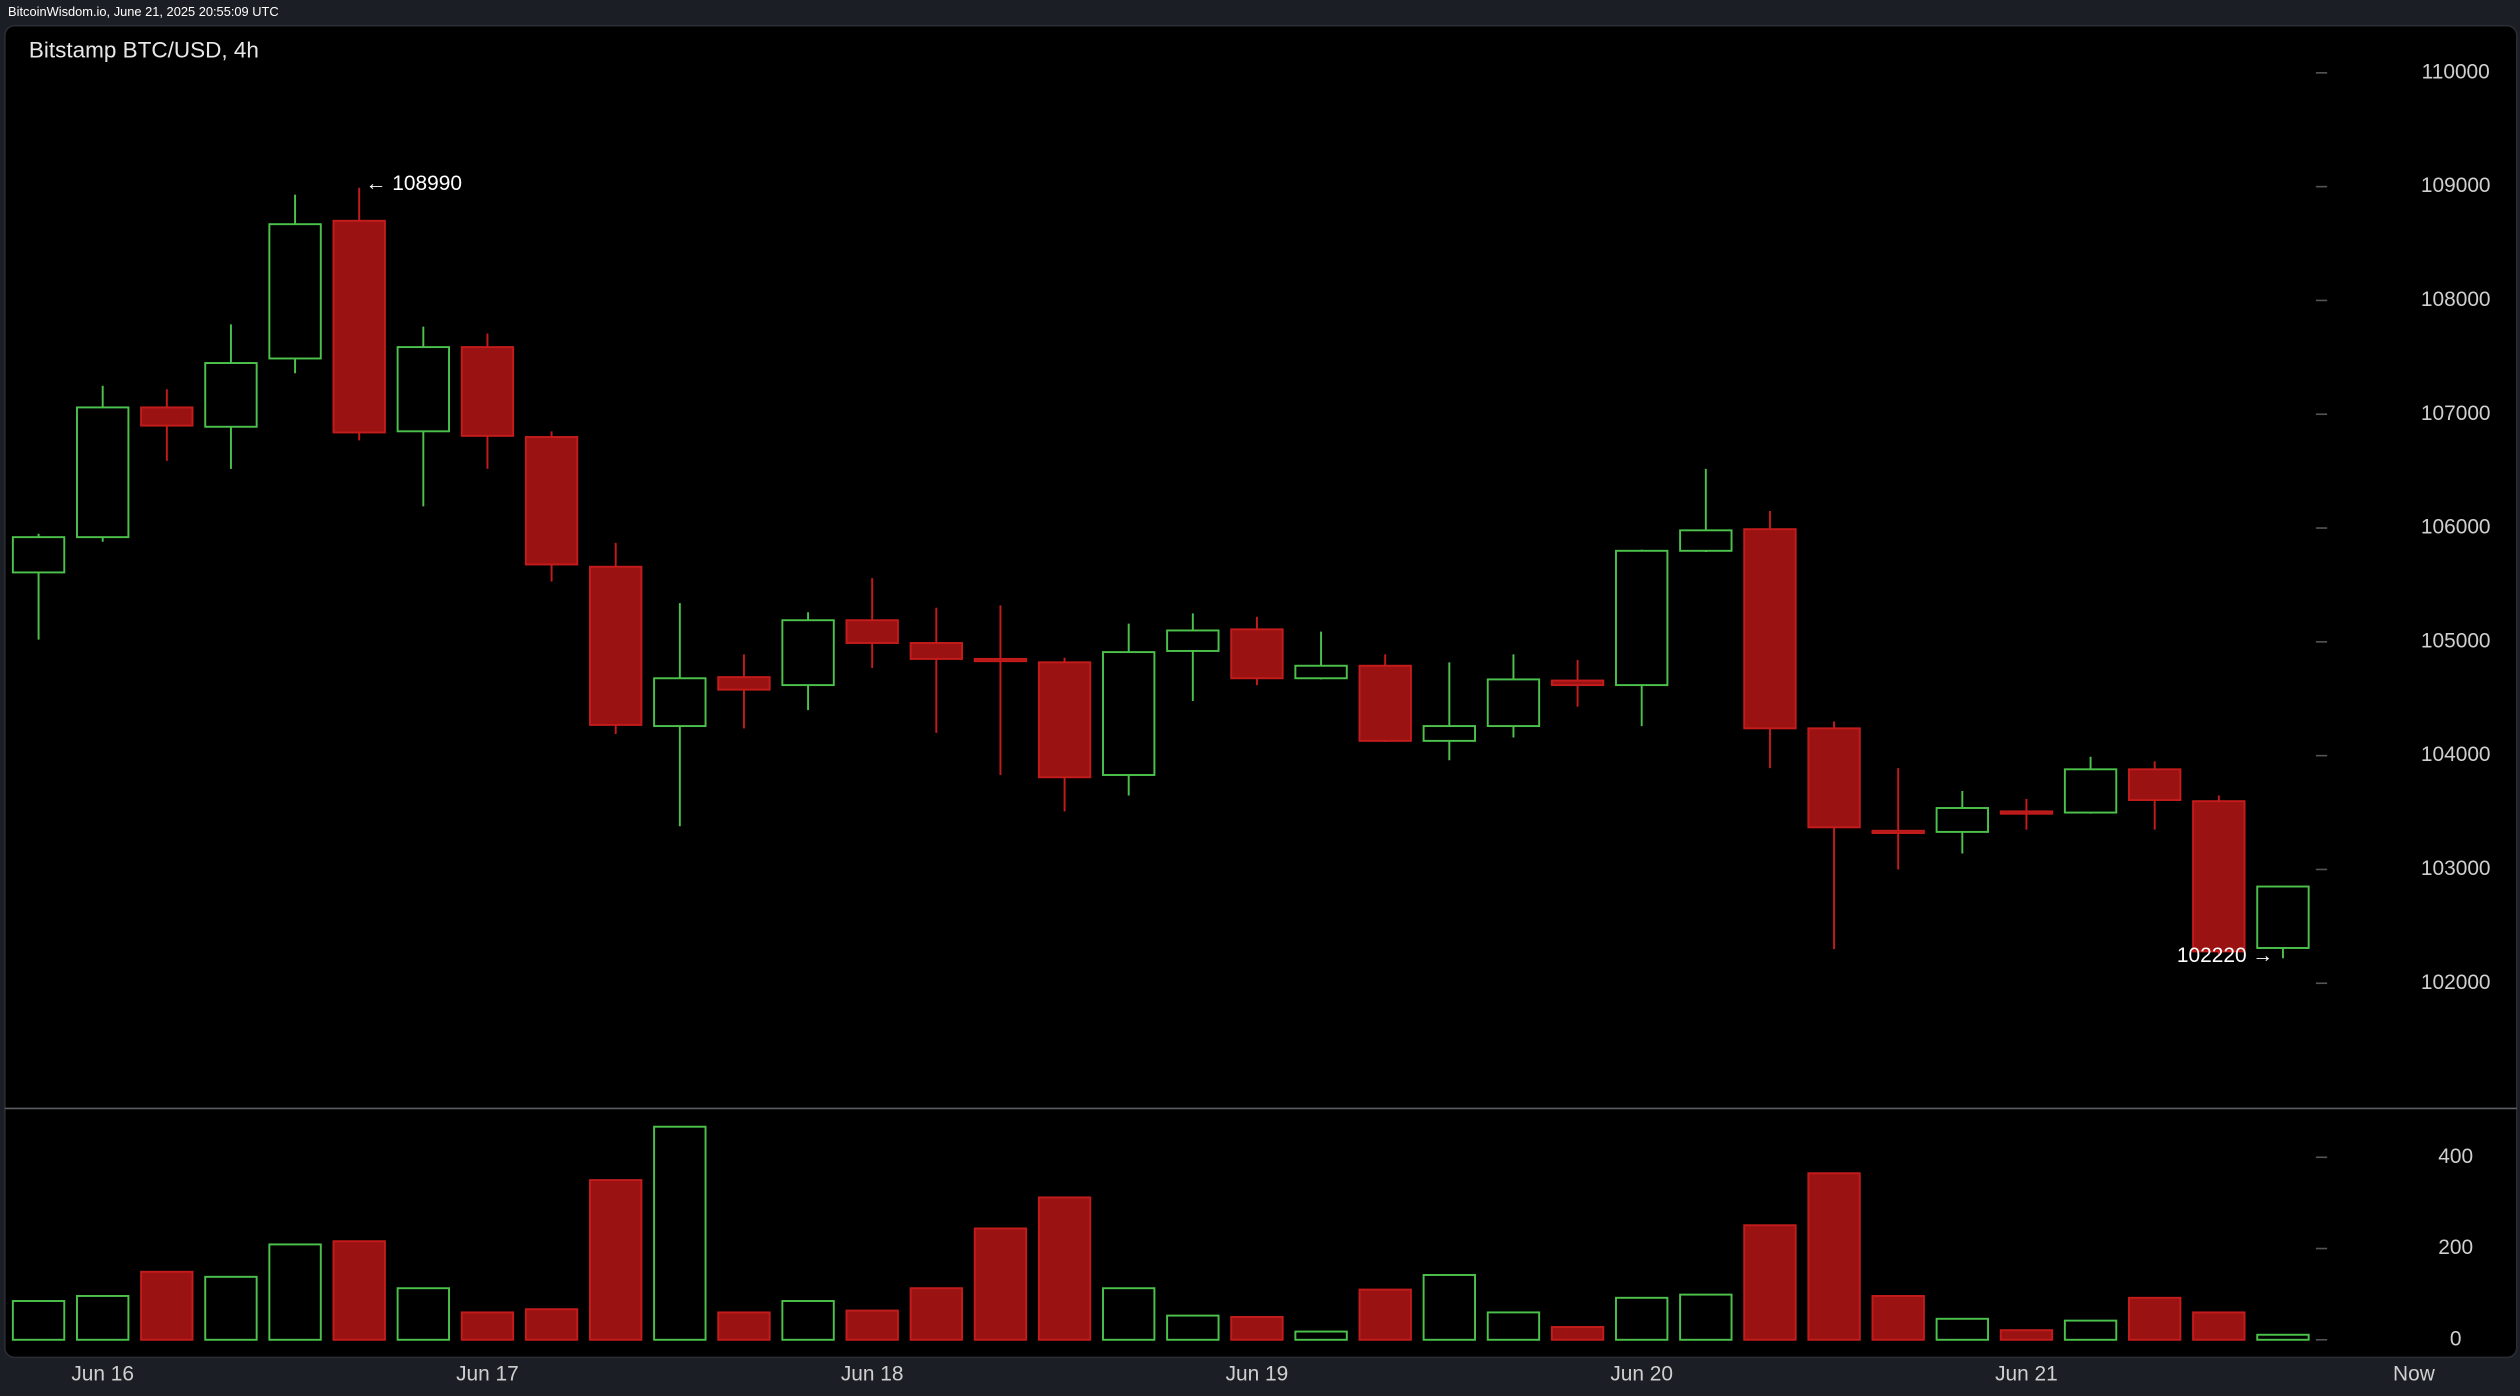 This screenshot has height=1396, width=2520. What do you see at coordinates (2455, 1247) in the screenshot?
I see `y-tick-label: 200` at bounding box center [2455, 1247].